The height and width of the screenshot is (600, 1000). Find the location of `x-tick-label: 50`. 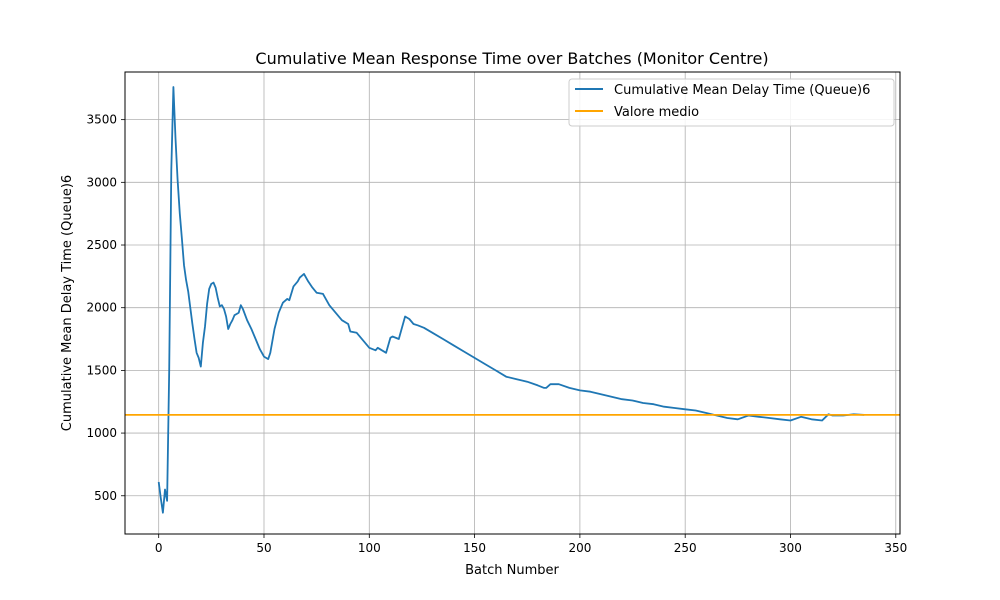

x-tick-label: 50 is located at coordinates (263, 548).